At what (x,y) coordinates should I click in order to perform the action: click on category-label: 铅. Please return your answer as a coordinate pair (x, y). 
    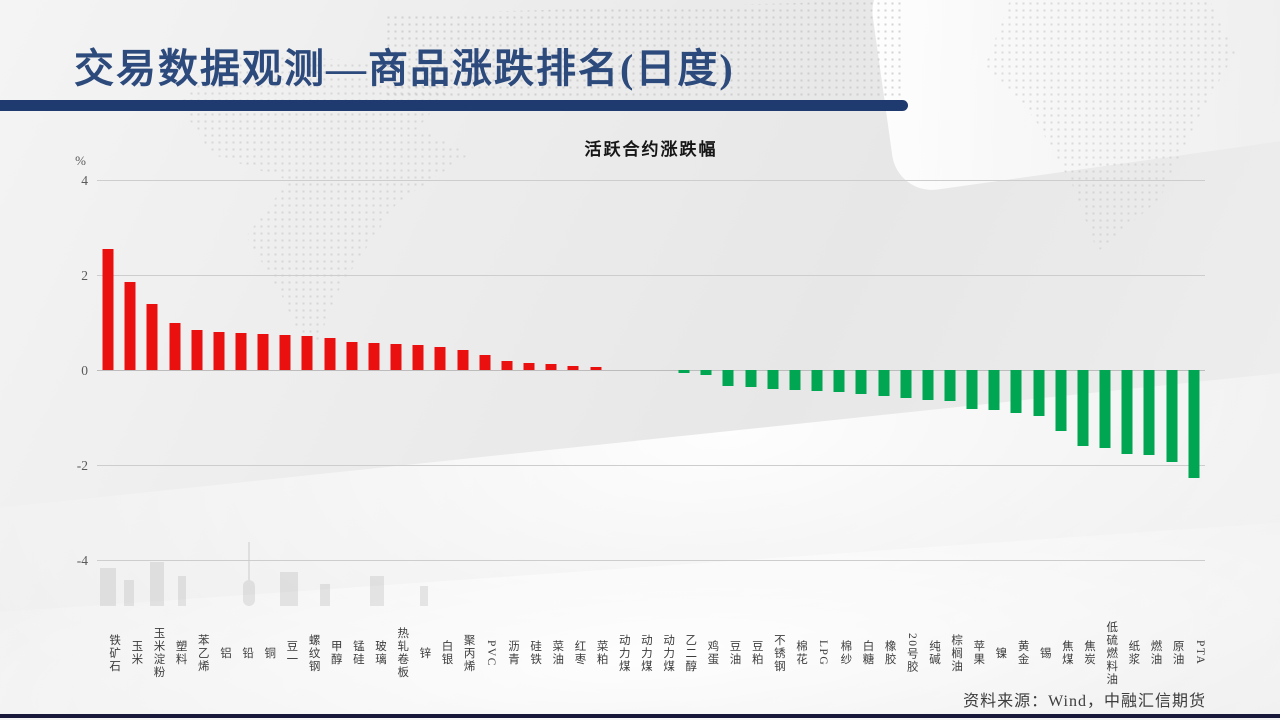
    Looking at the image, I should click on (247, 653).